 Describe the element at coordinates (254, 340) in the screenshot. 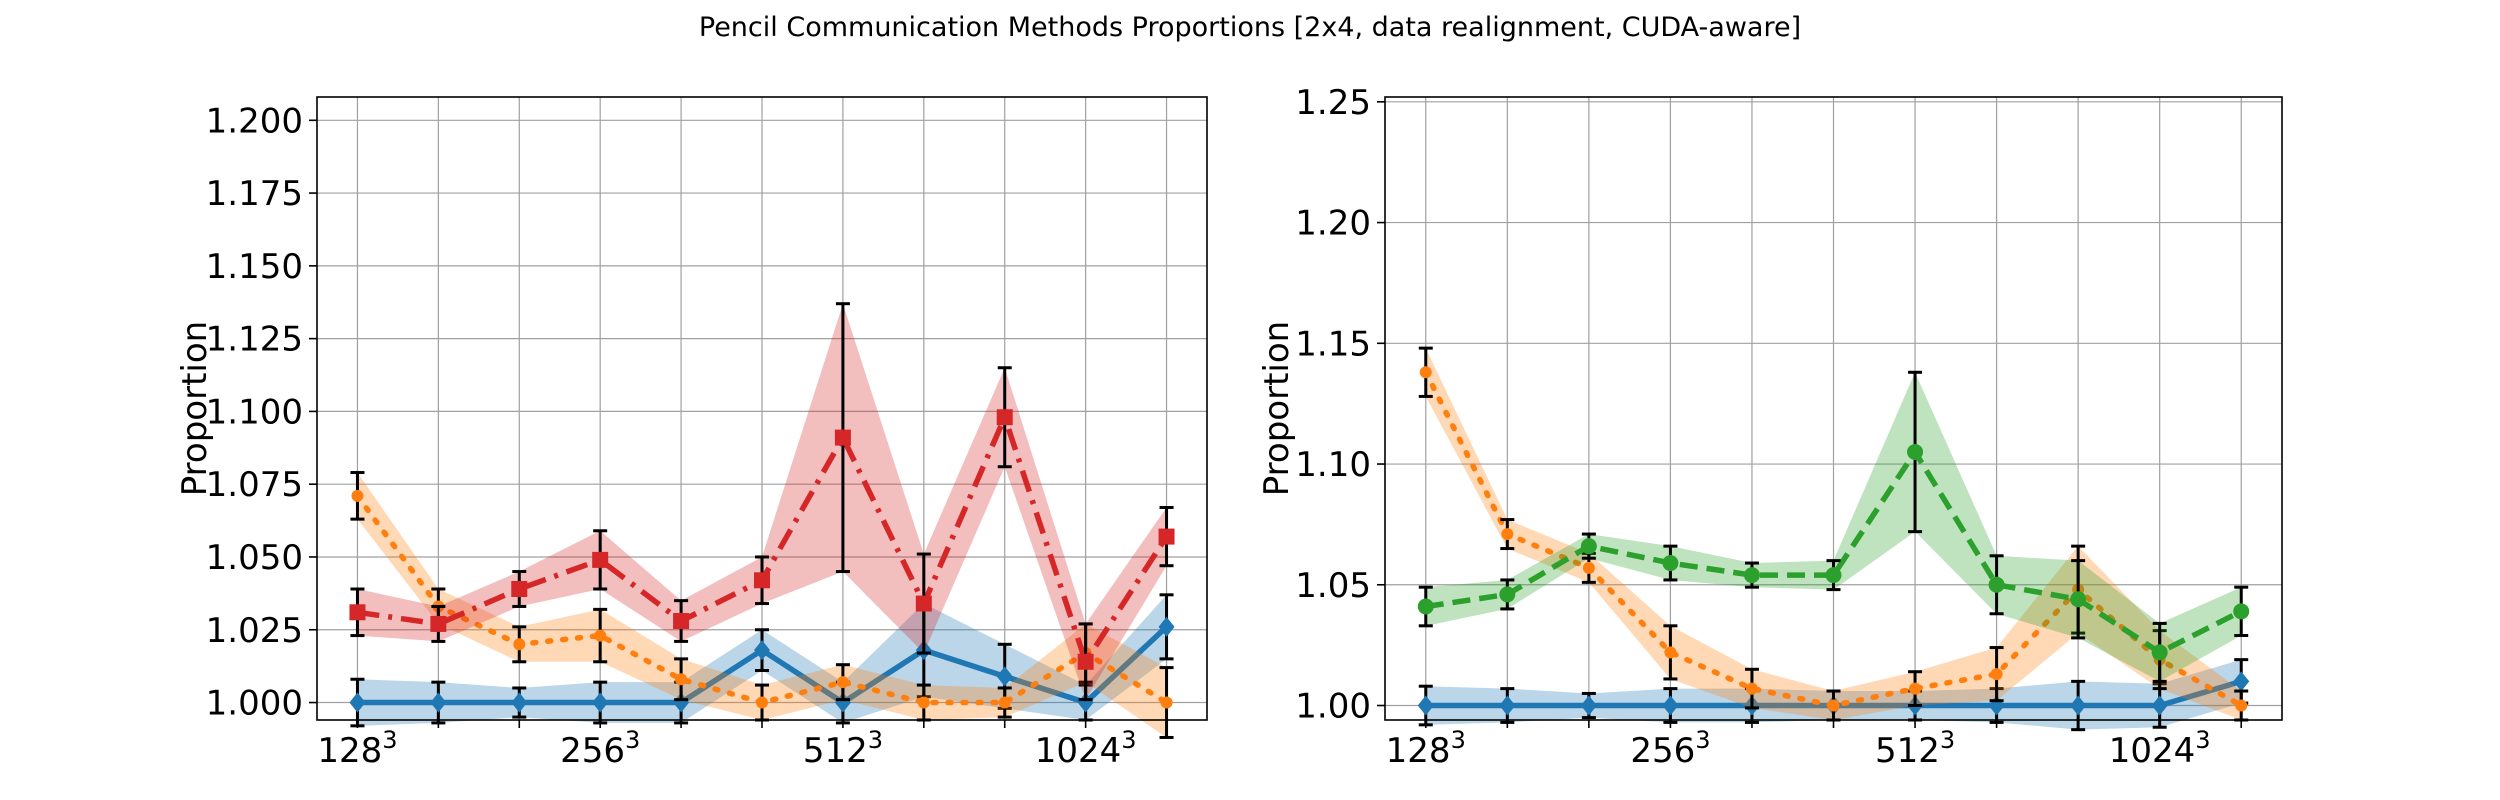

I see `y-tick-label: 1.125` at that location.